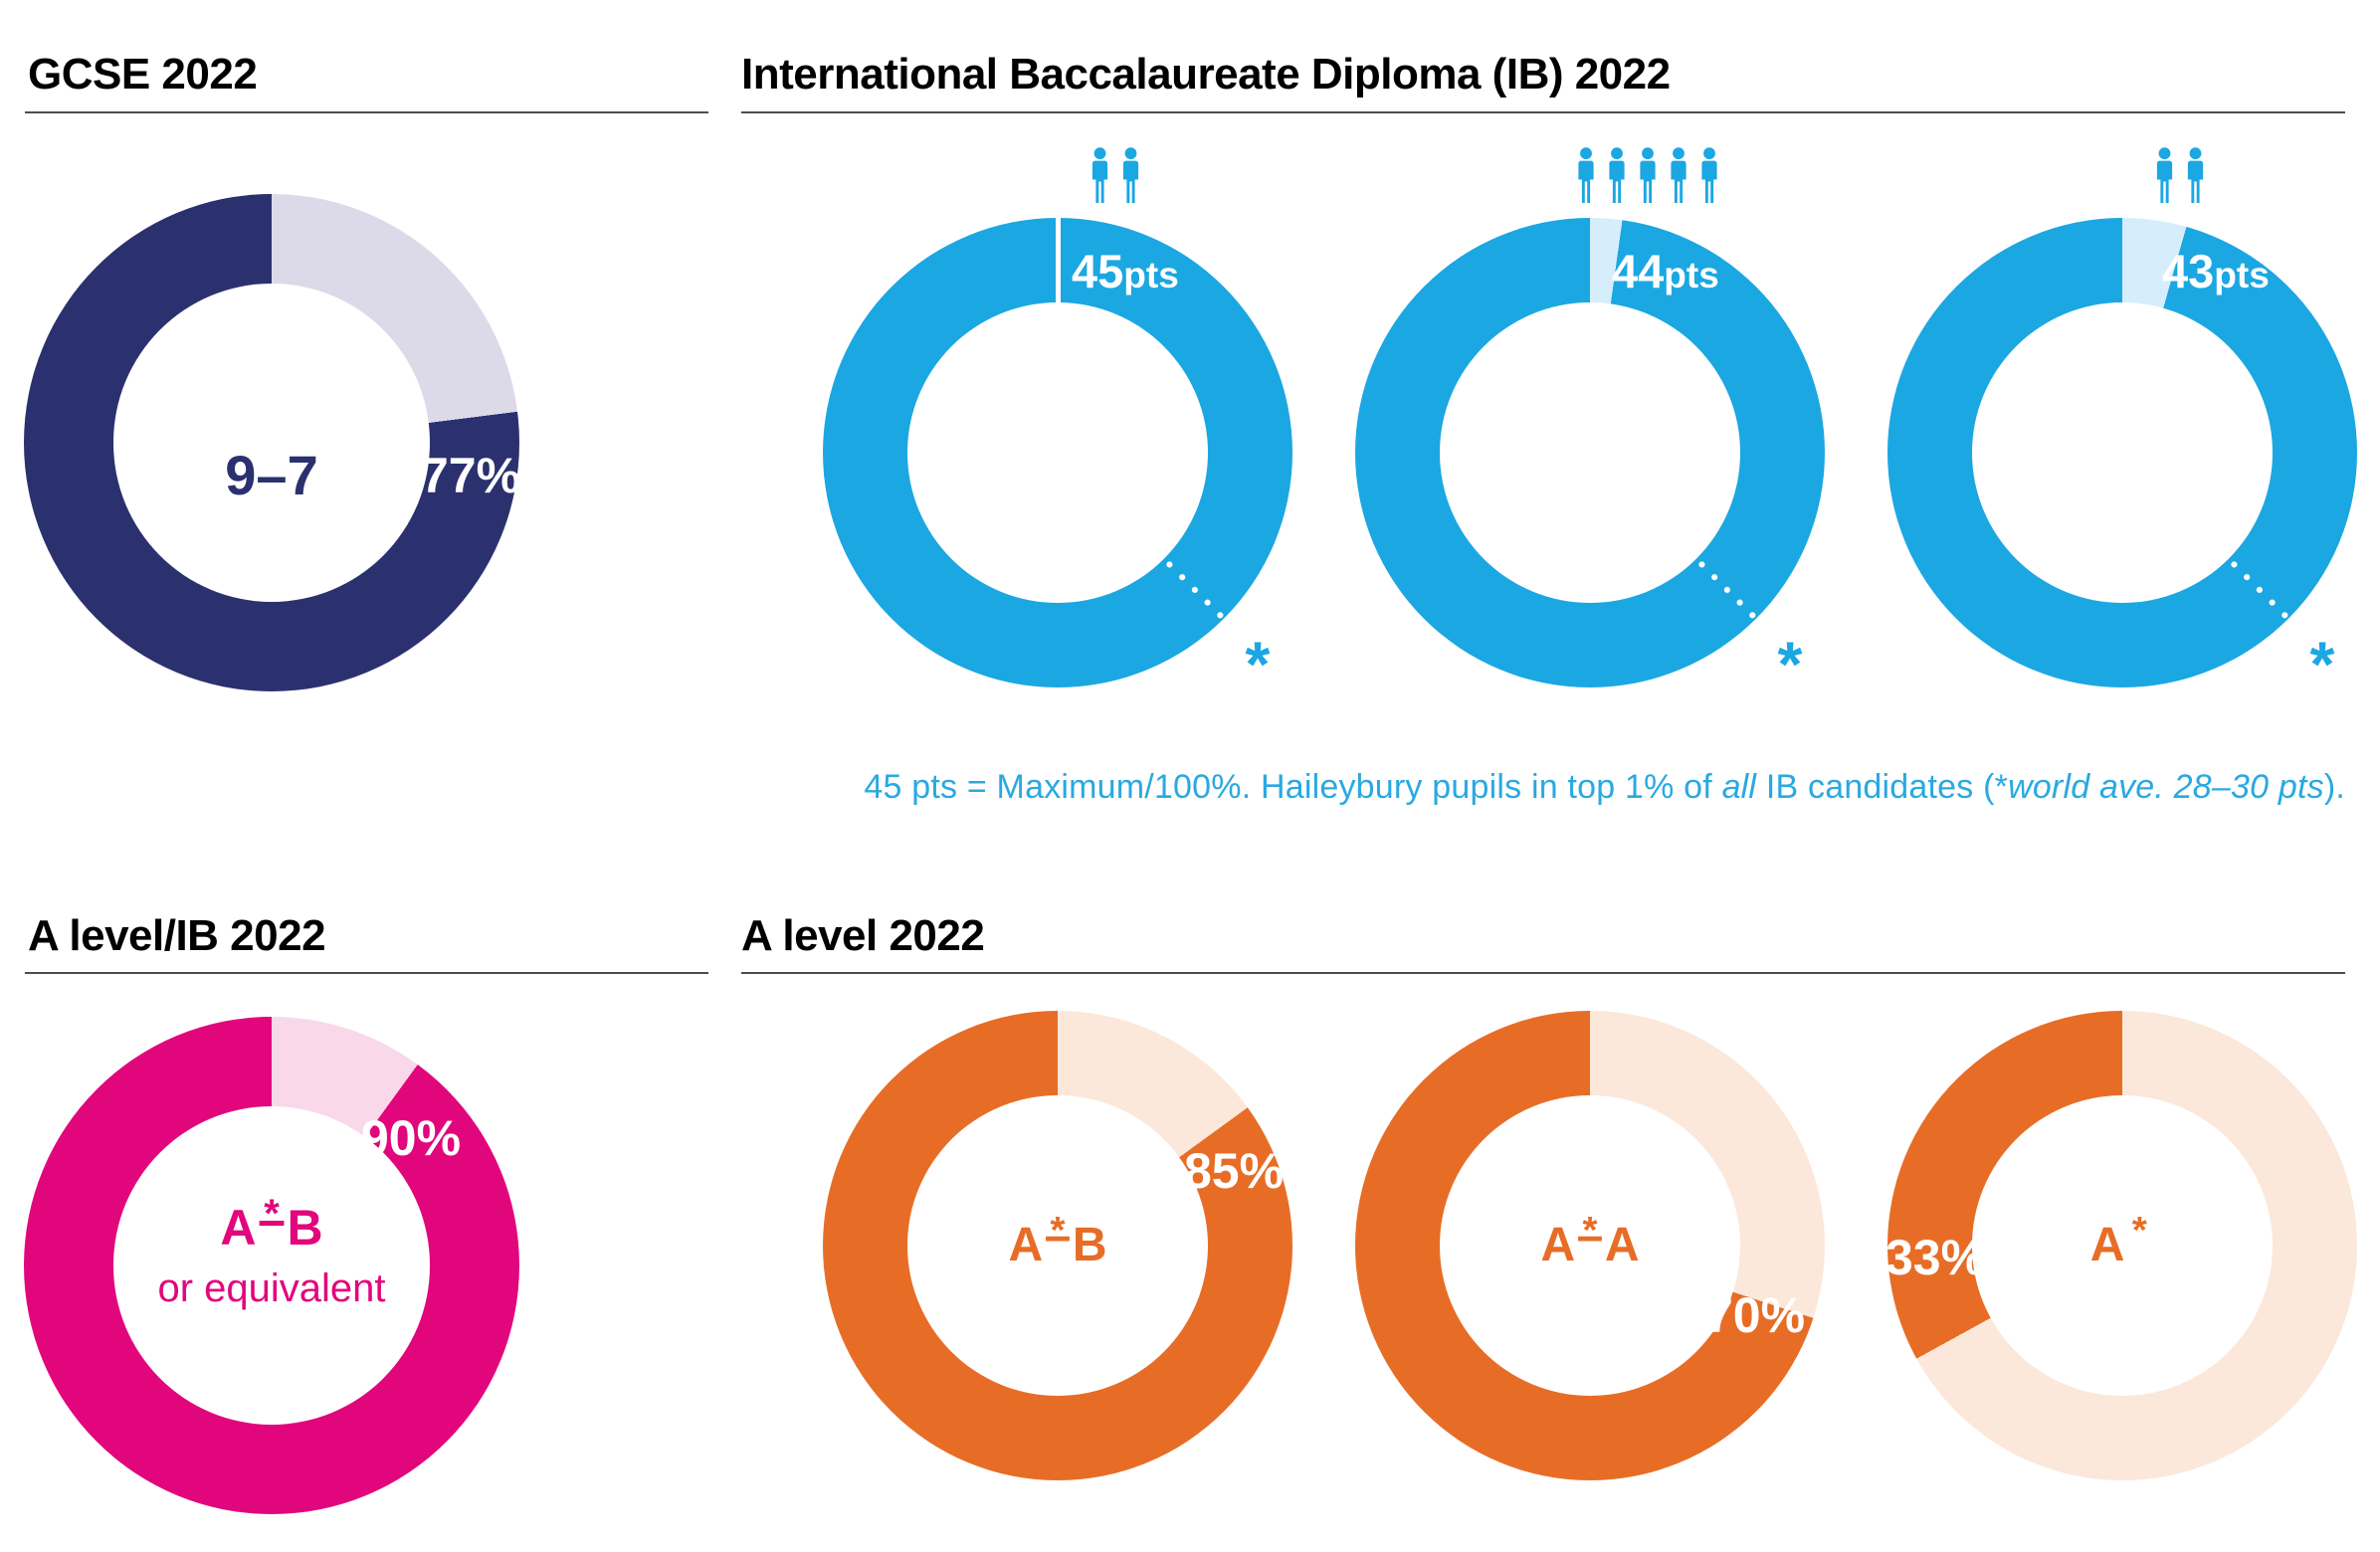  I want to click on donut-alevel-ib-a-star-b: A * – B or equivalent 90%, so click(271, 1265).